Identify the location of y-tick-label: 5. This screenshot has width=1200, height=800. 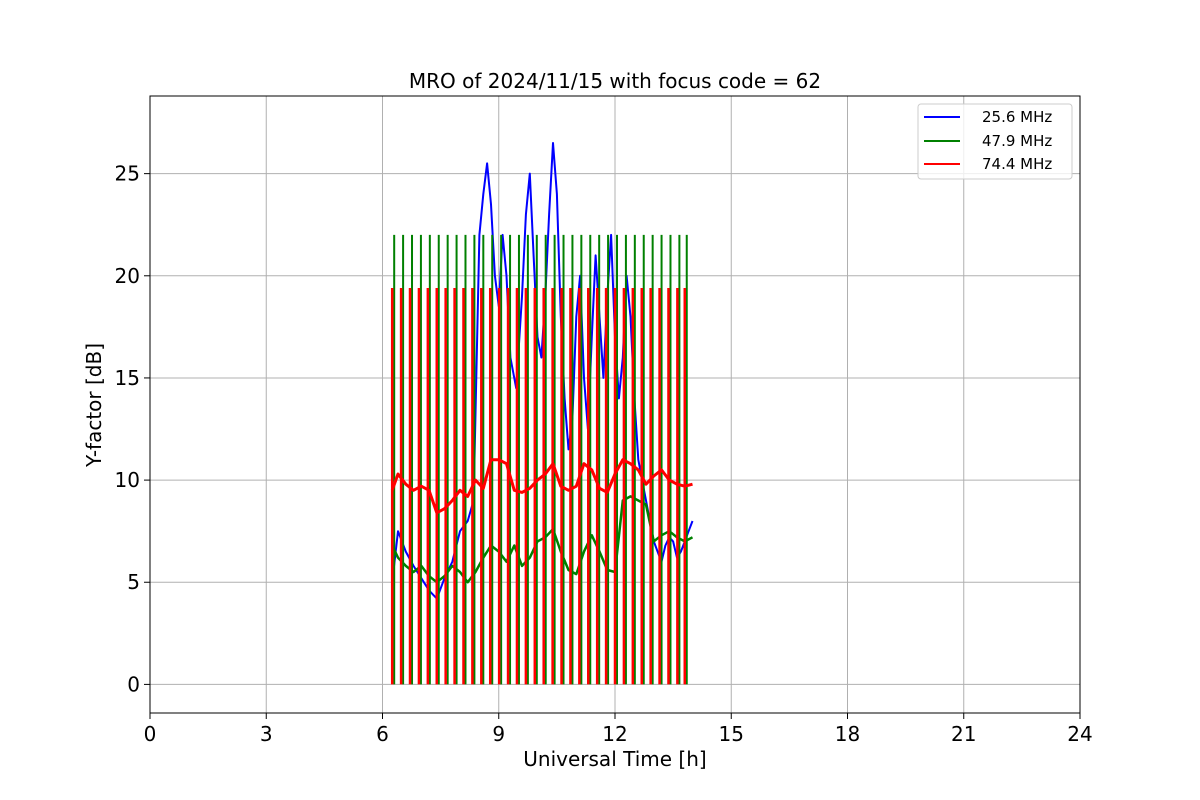
(133, 582).